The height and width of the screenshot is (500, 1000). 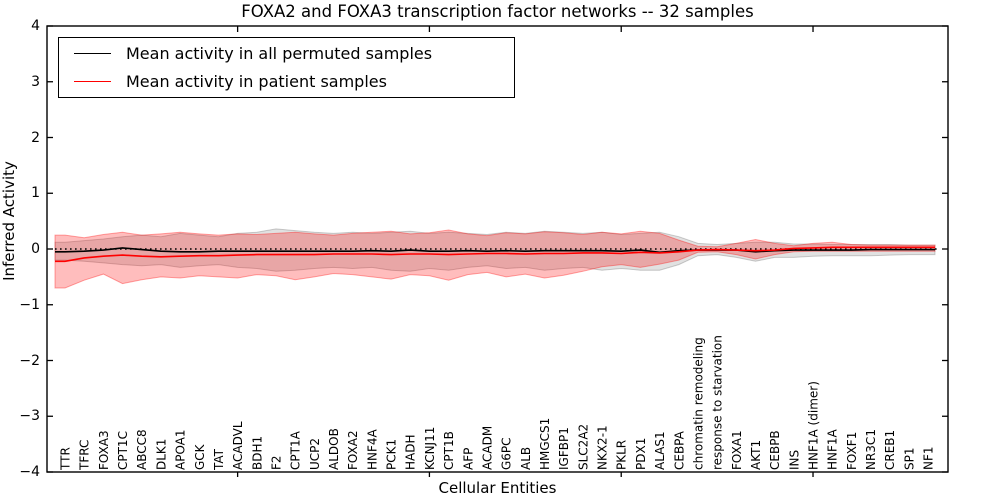 I want to click on x-tick-label: HNF4A, so click(x=372, y=449).